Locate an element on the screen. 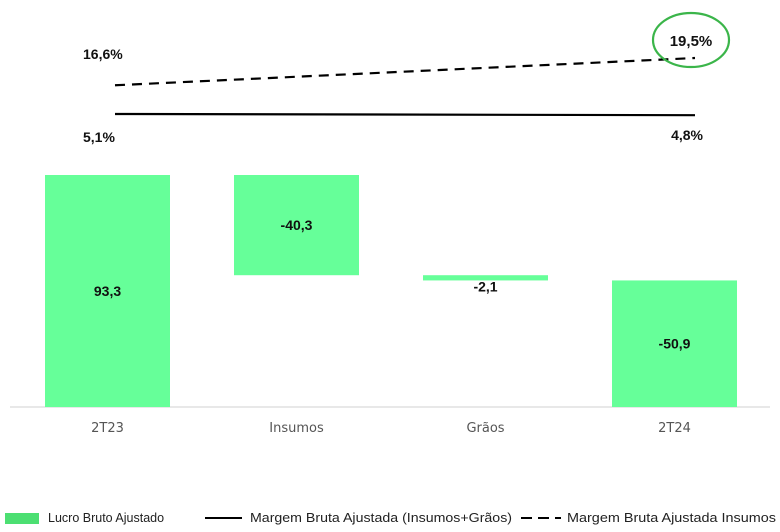 This screenshot has height=532, width=780. margin-total-start-label: 5,1% is located at coordinates (99, 137).